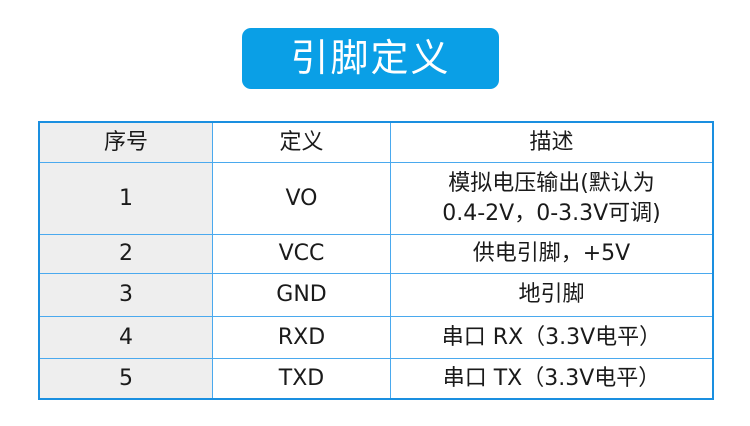 The image size is (750, 426). Describe the element at coordinates (301, 337) in the screenshot. I see `pin-name: RXD` at that location.